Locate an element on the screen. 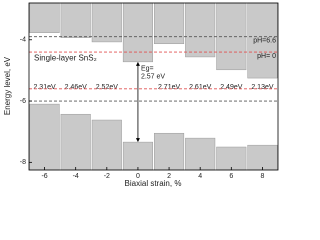 This screenshot has width=320, height=240. gap-label: 2.49eV is located at coordinates (231, 87).